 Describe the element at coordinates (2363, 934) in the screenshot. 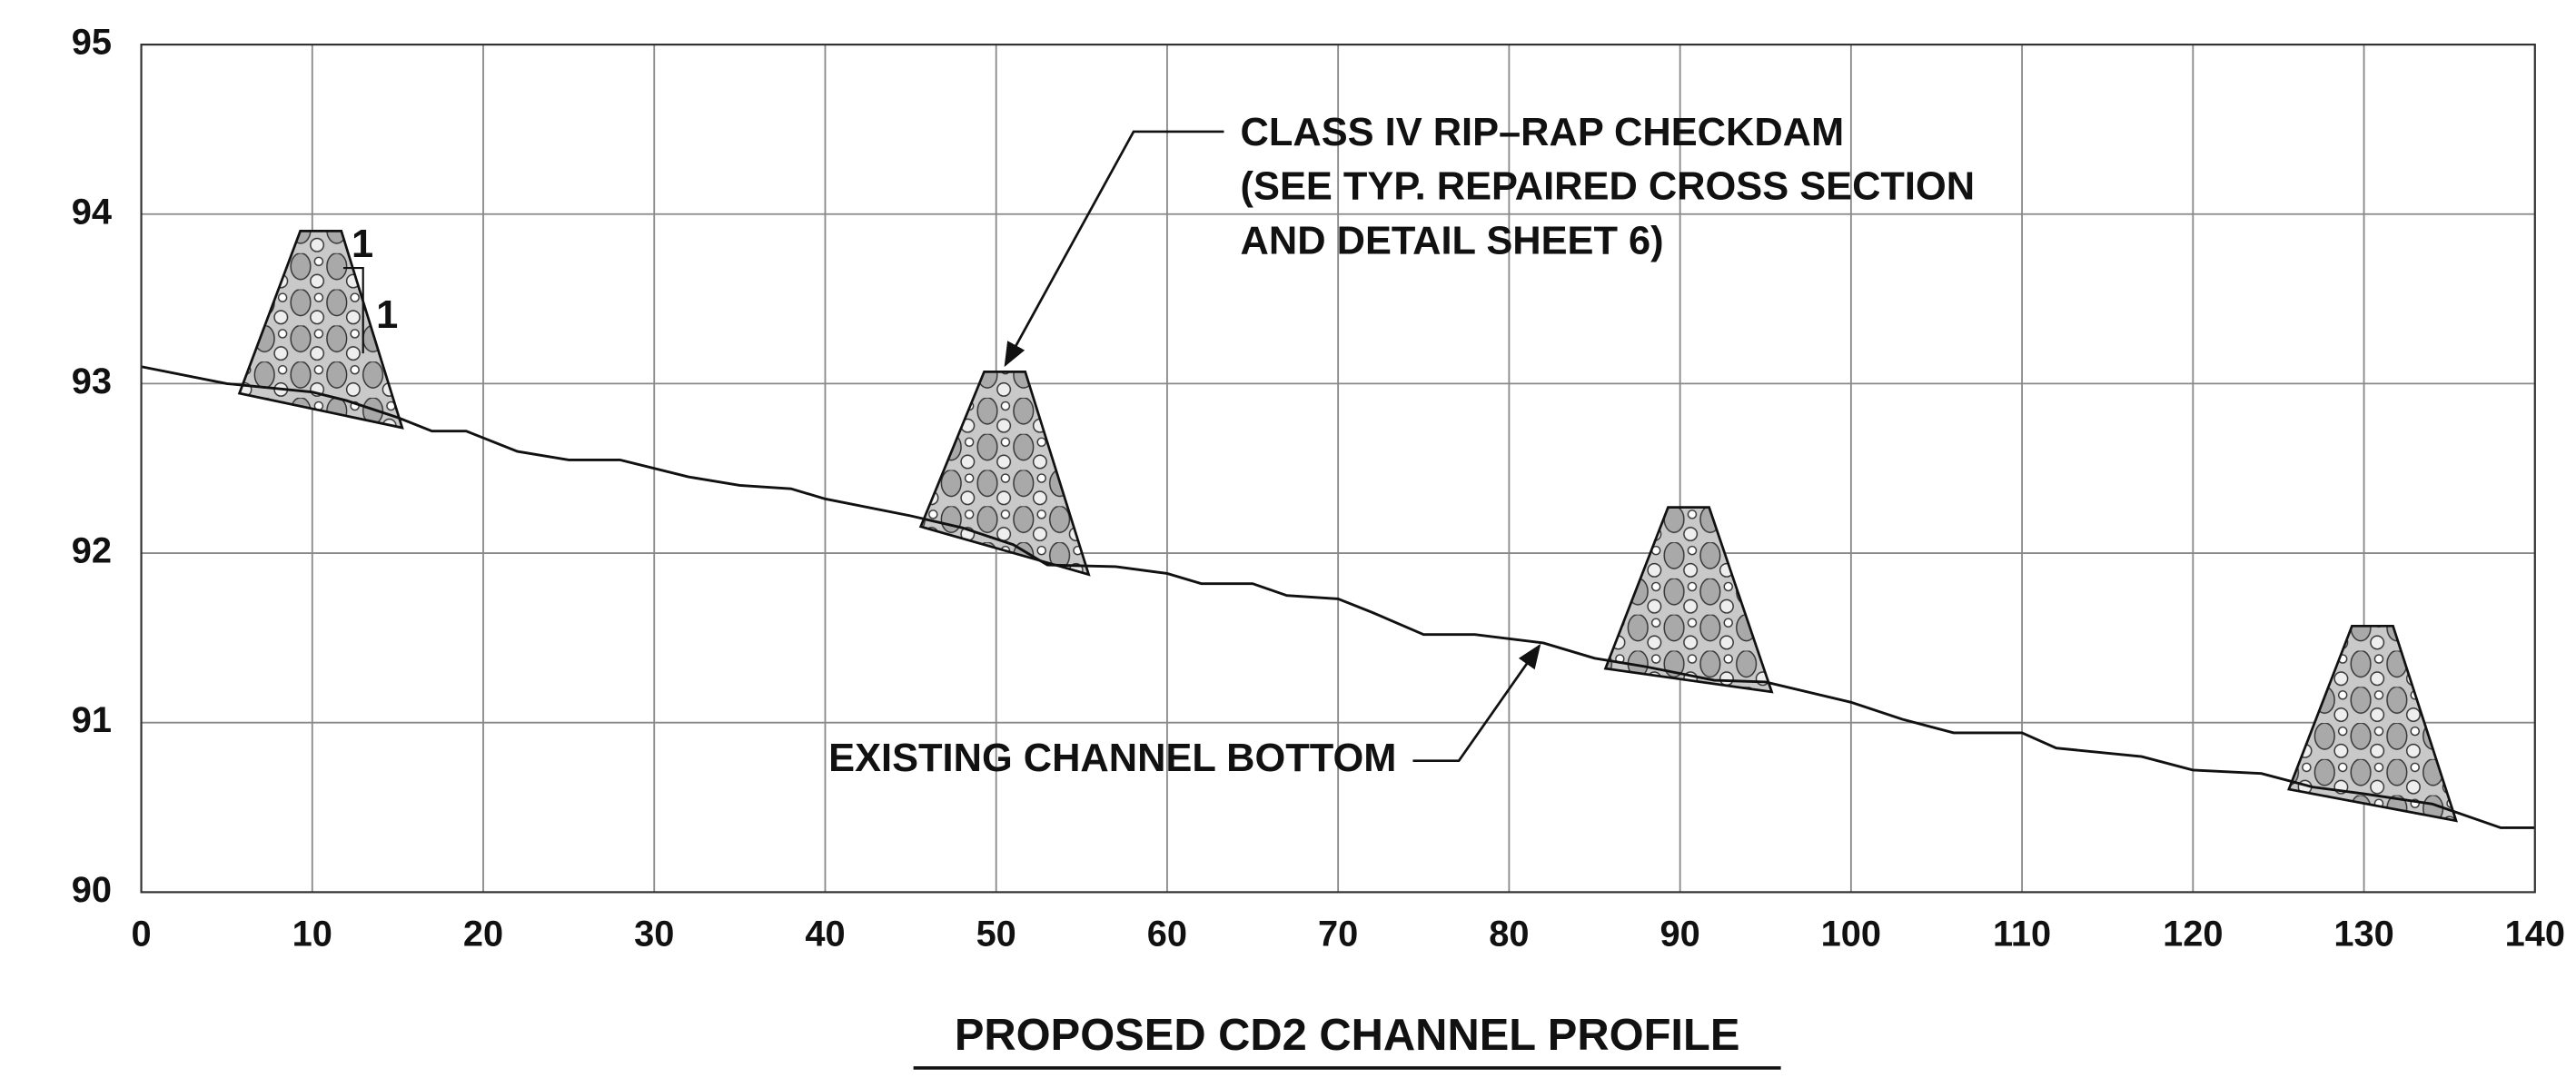

I see `x-tick-label: 130` at that location.